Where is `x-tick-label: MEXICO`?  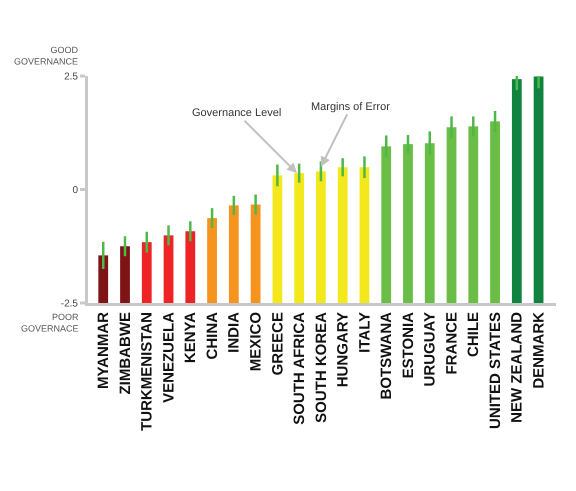 x-tick-label: MEXICO is located at coordinates (255, 342).